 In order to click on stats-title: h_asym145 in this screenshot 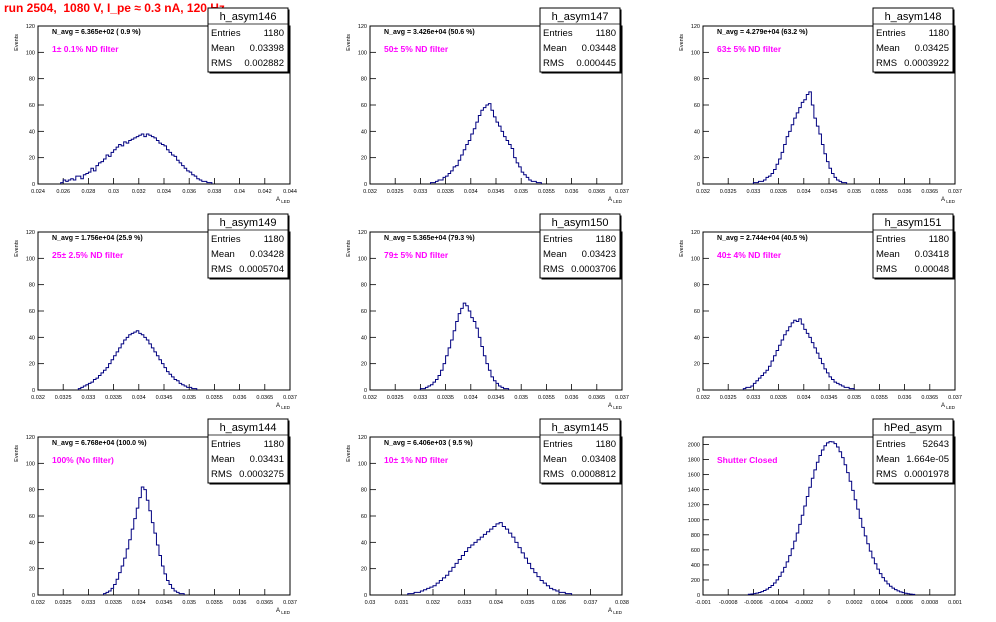, I will do `click(580, 428)`.